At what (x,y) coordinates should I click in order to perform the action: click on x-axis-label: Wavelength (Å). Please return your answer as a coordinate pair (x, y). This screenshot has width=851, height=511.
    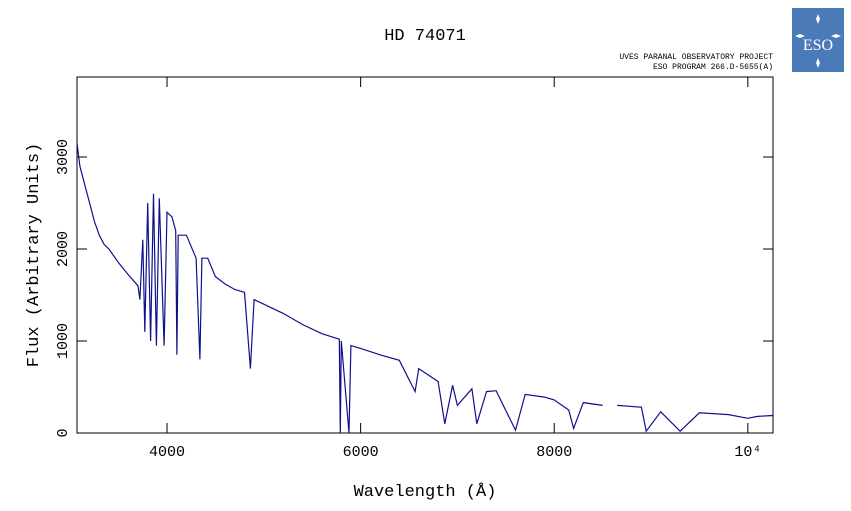
    Looking at the image, I should click on (425, 492).